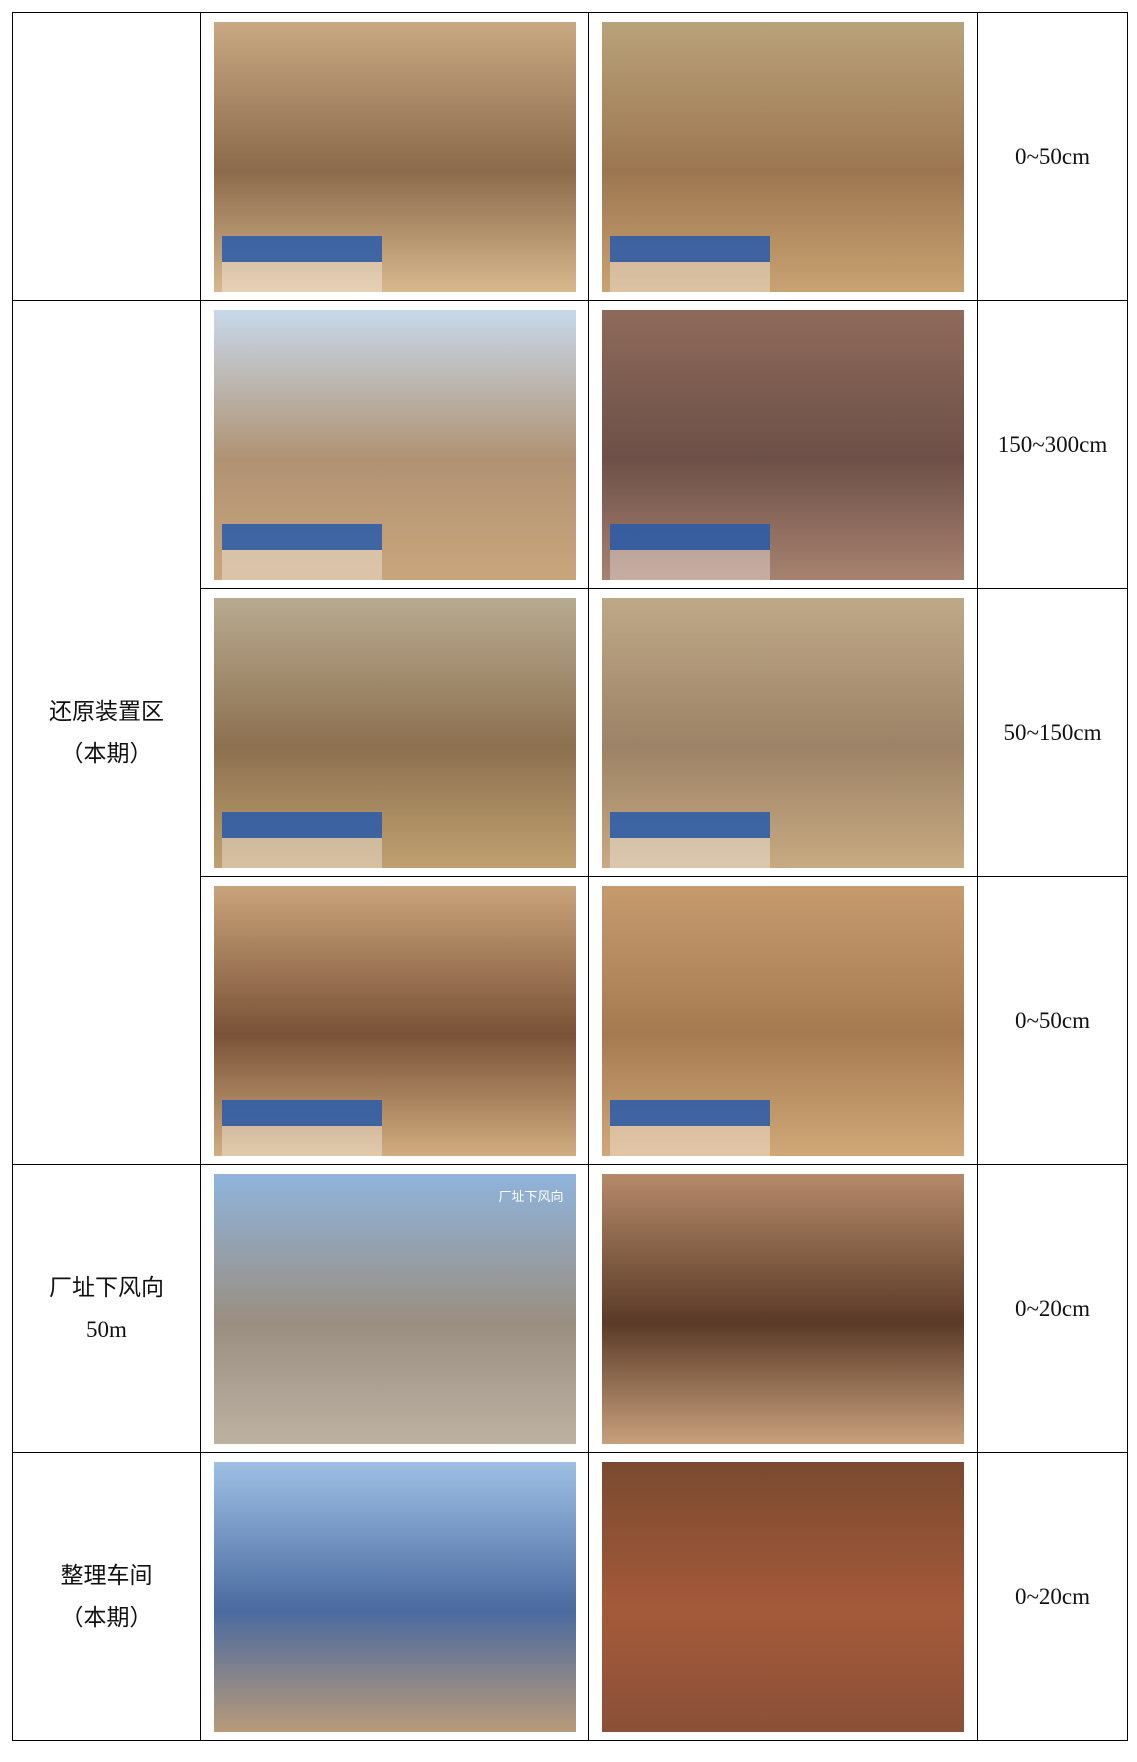 The height and width of the screenshot is (1762, 1137). Describe the element at coordinates (106, 1575) in the screenshot. I see `area-line: 整理车间` at that location.